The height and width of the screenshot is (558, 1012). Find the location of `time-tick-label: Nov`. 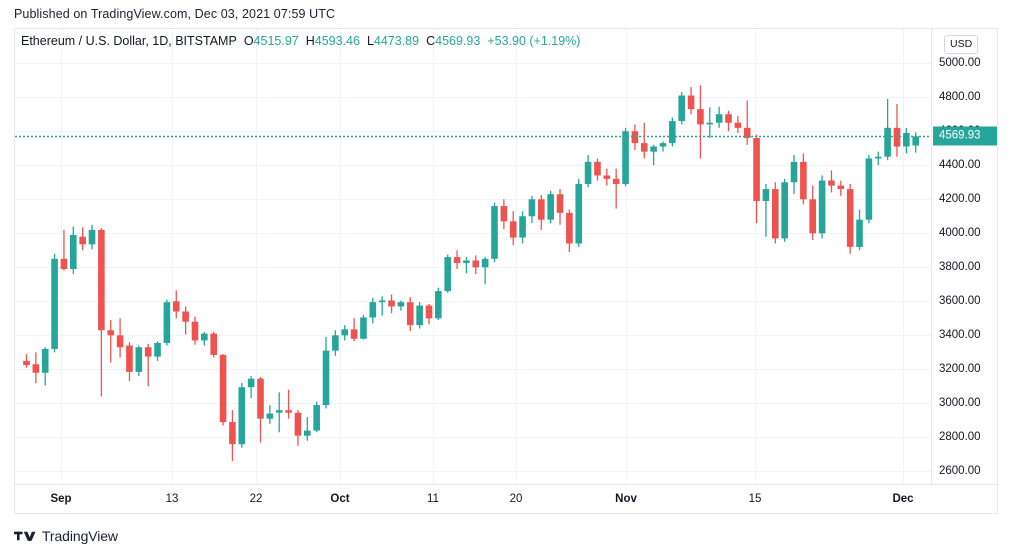

time-tick-label: Nov is located at coordinates (626, 499).